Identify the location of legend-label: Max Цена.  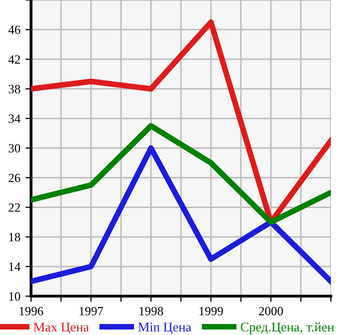
(61, 328).